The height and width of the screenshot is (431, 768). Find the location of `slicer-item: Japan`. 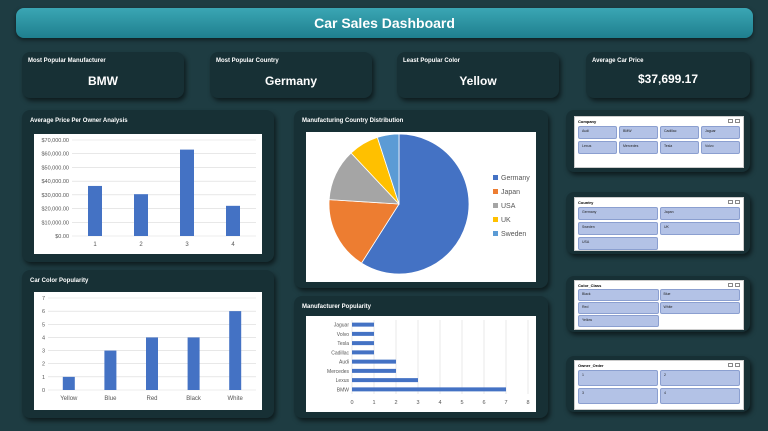

slicer-item: Japan is located at coordinates (700, 213).